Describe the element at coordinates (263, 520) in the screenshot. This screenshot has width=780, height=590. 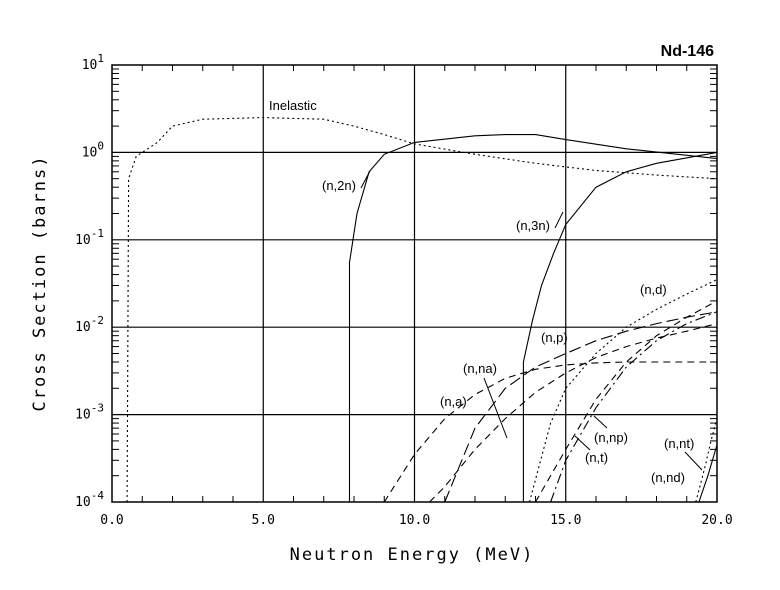
I see `x-tick-label: 5.0` at that location.